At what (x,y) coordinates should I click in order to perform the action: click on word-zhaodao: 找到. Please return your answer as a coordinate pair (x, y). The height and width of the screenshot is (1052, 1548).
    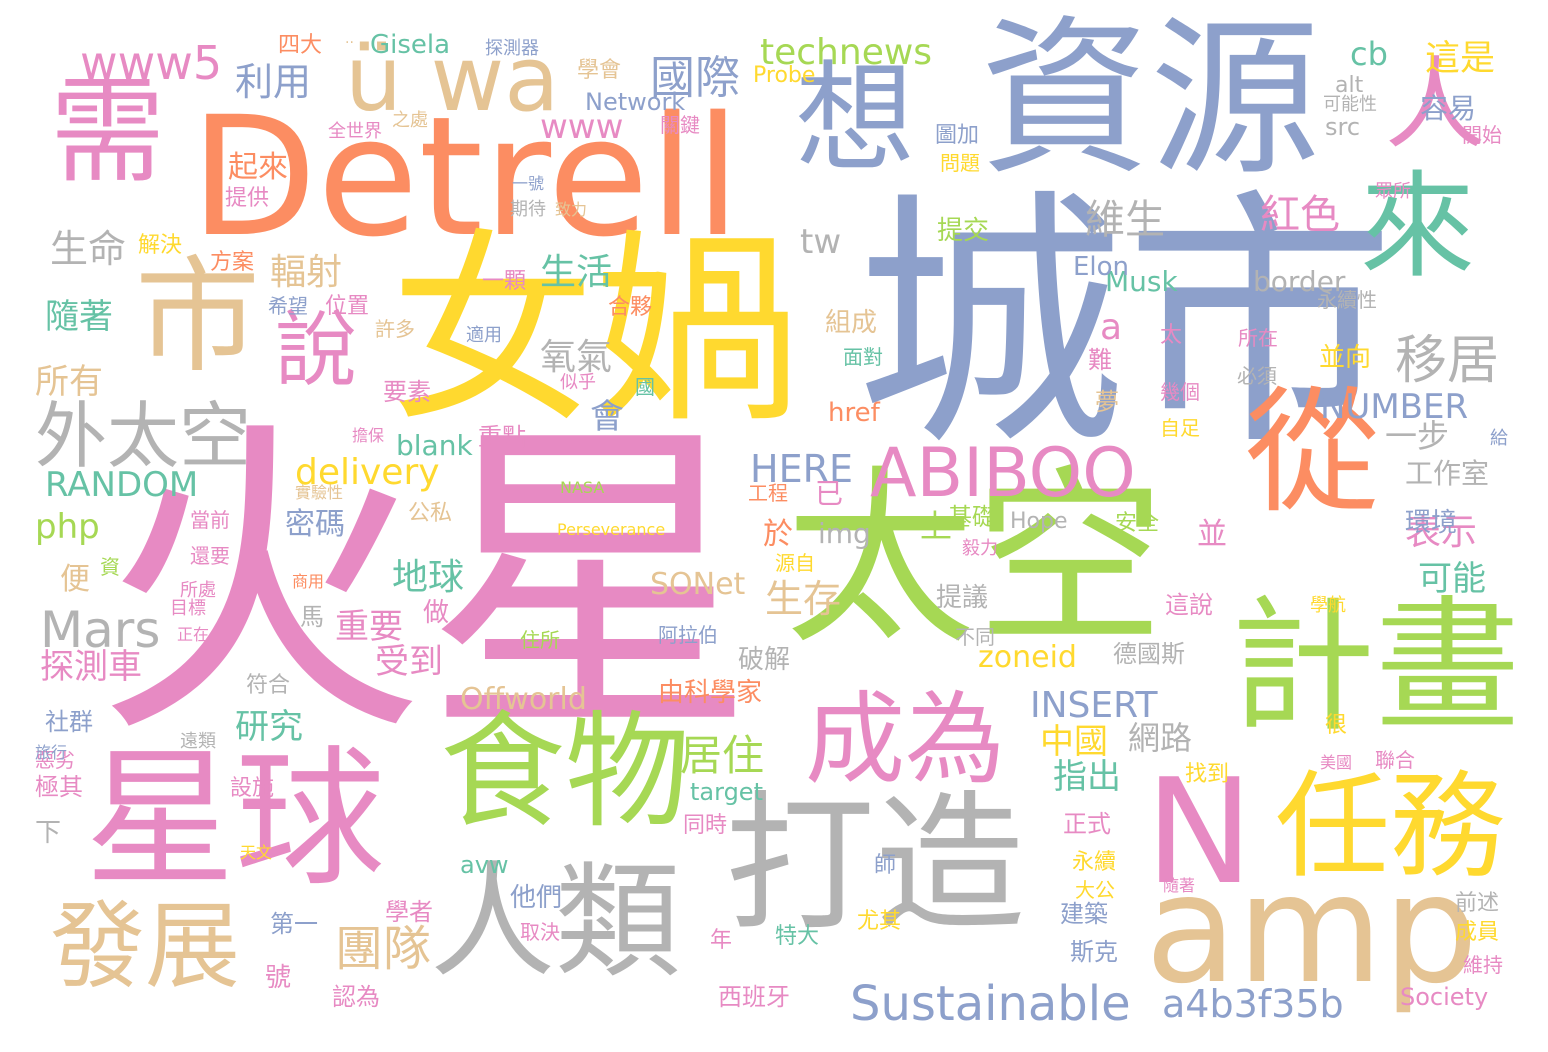
    Looking at the image, I should click on (1207, 774).